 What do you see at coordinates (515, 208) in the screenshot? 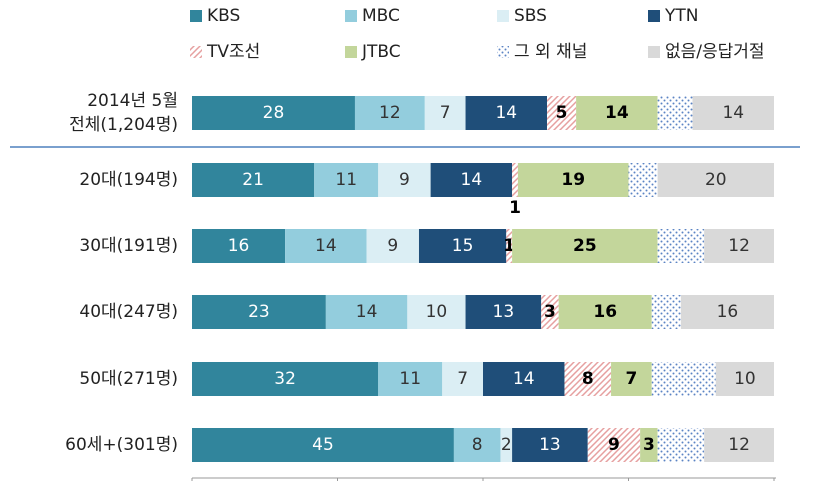
I see `data-label: 1` at bounding box center [515, 208].